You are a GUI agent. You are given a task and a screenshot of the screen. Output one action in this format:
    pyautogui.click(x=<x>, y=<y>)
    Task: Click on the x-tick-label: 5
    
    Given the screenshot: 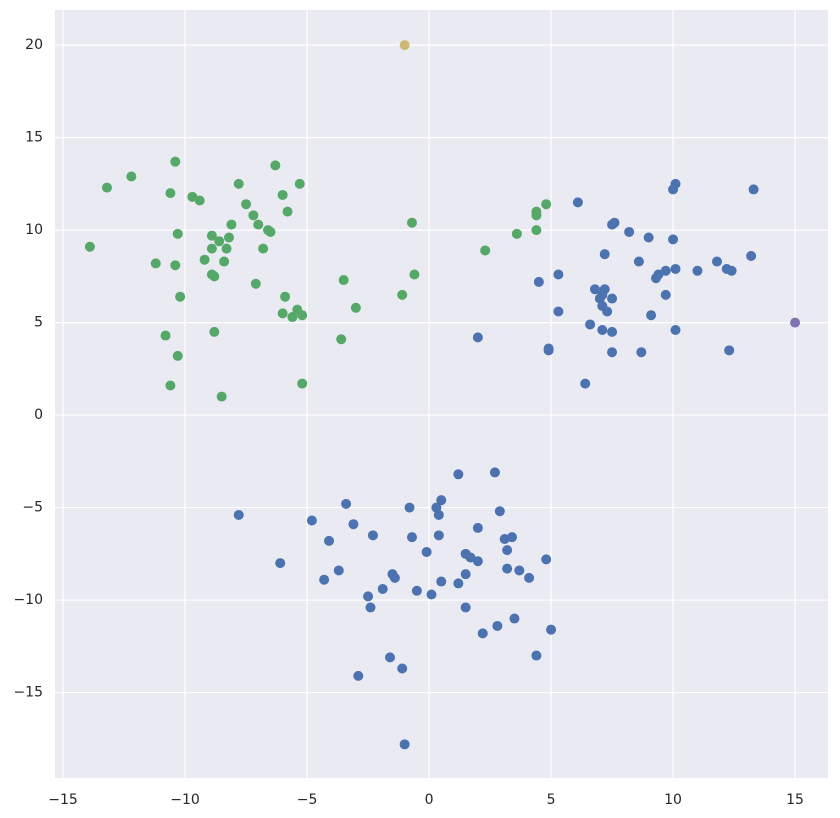 What is the action you would take?
    pyautogui.click(x=551, y=800)
    